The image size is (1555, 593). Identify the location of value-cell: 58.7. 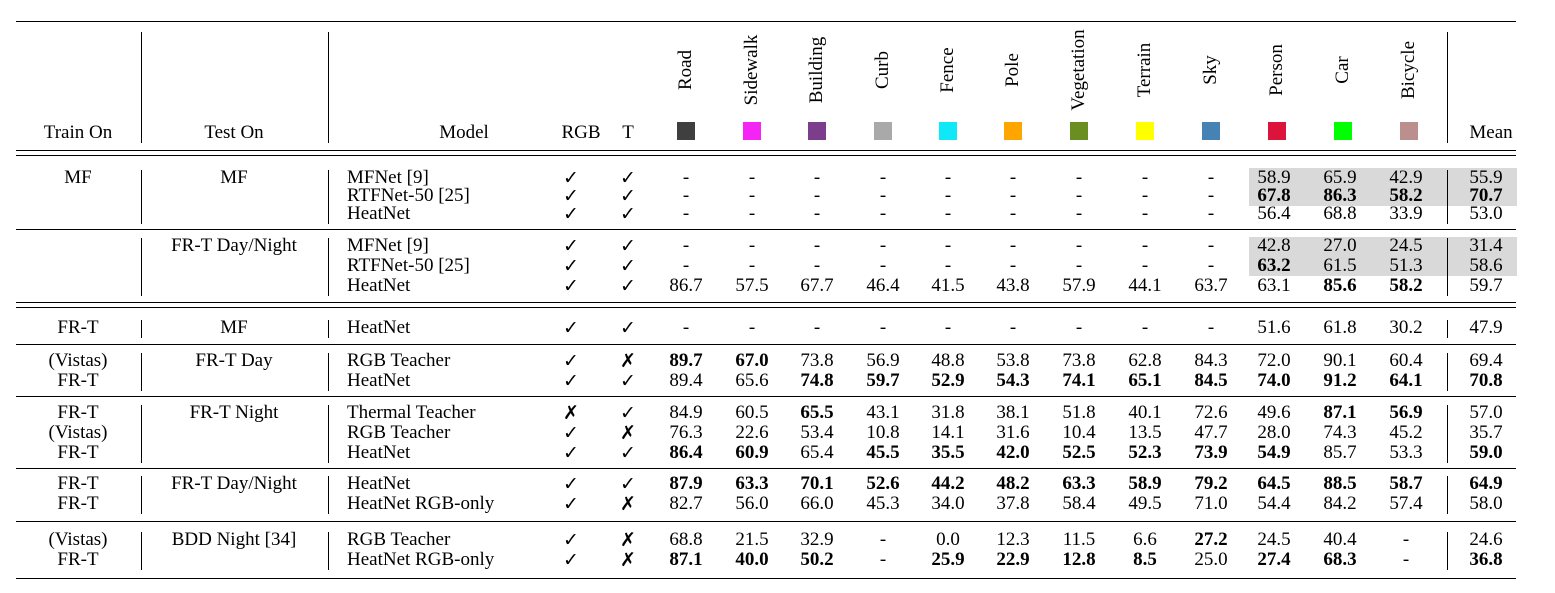
(1406, 483).